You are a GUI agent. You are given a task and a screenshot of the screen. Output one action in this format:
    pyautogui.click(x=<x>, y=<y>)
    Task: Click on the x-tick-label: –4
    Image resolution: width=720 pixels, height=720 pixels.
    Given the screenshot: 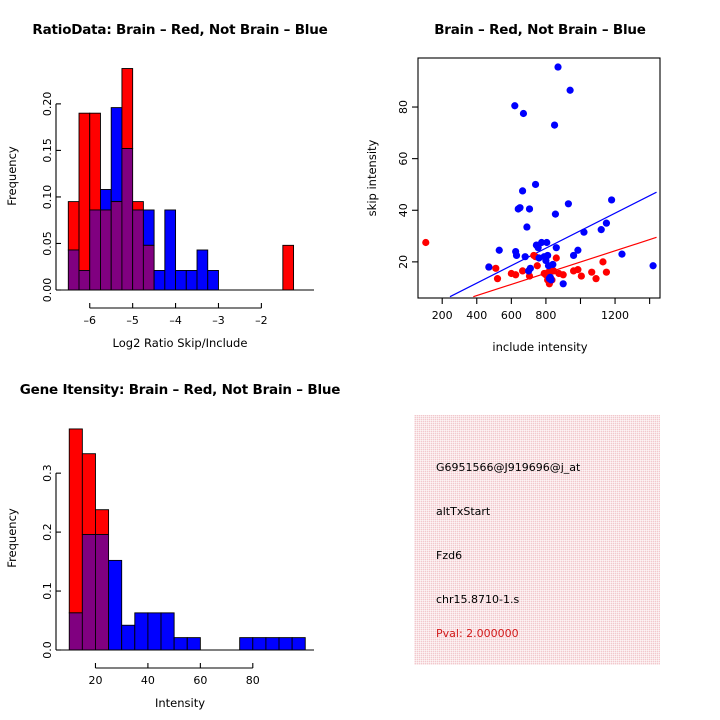 What is the action you would take?
    pyautogui.click(x=175, y=320)
    